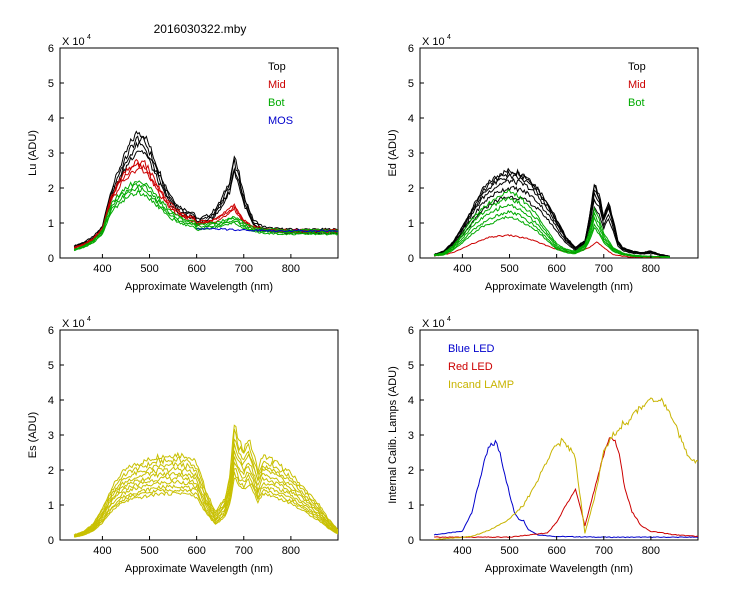 This screenshot has width=750, height=600. I want to click on legend-item: Blue LED, so click(471, 349).